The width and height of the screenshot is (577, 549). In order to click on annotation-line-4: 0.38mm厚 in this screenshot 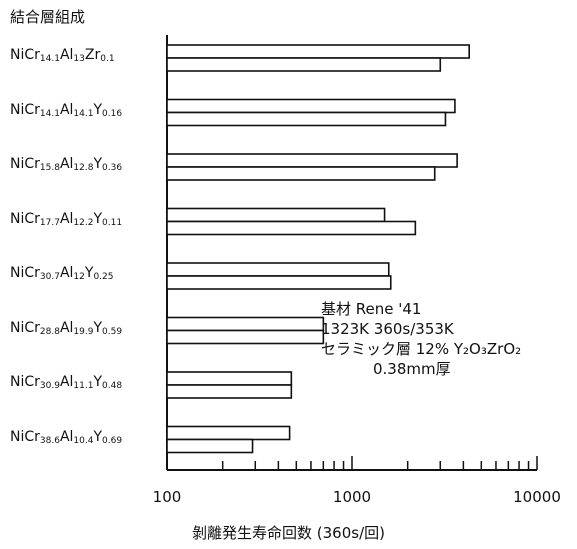, I will do `click(412, 369)`.